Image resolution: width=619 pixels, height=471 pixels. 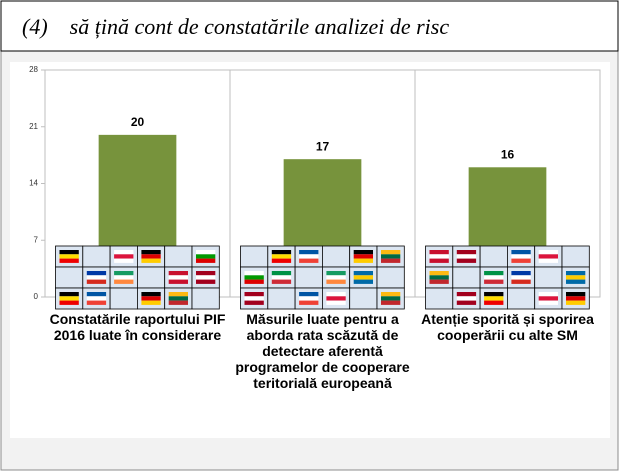 I want to click on data-label: 20, so click(x=138, y=122).